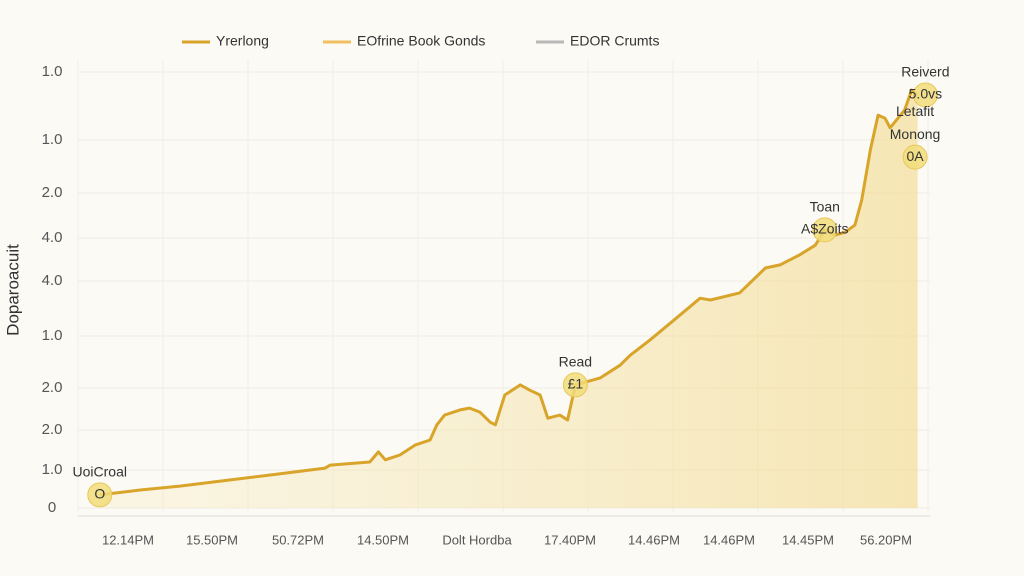 This screenshot has height=576, width=1024. I want to click on annotation-label: Read, so click(575, 362).